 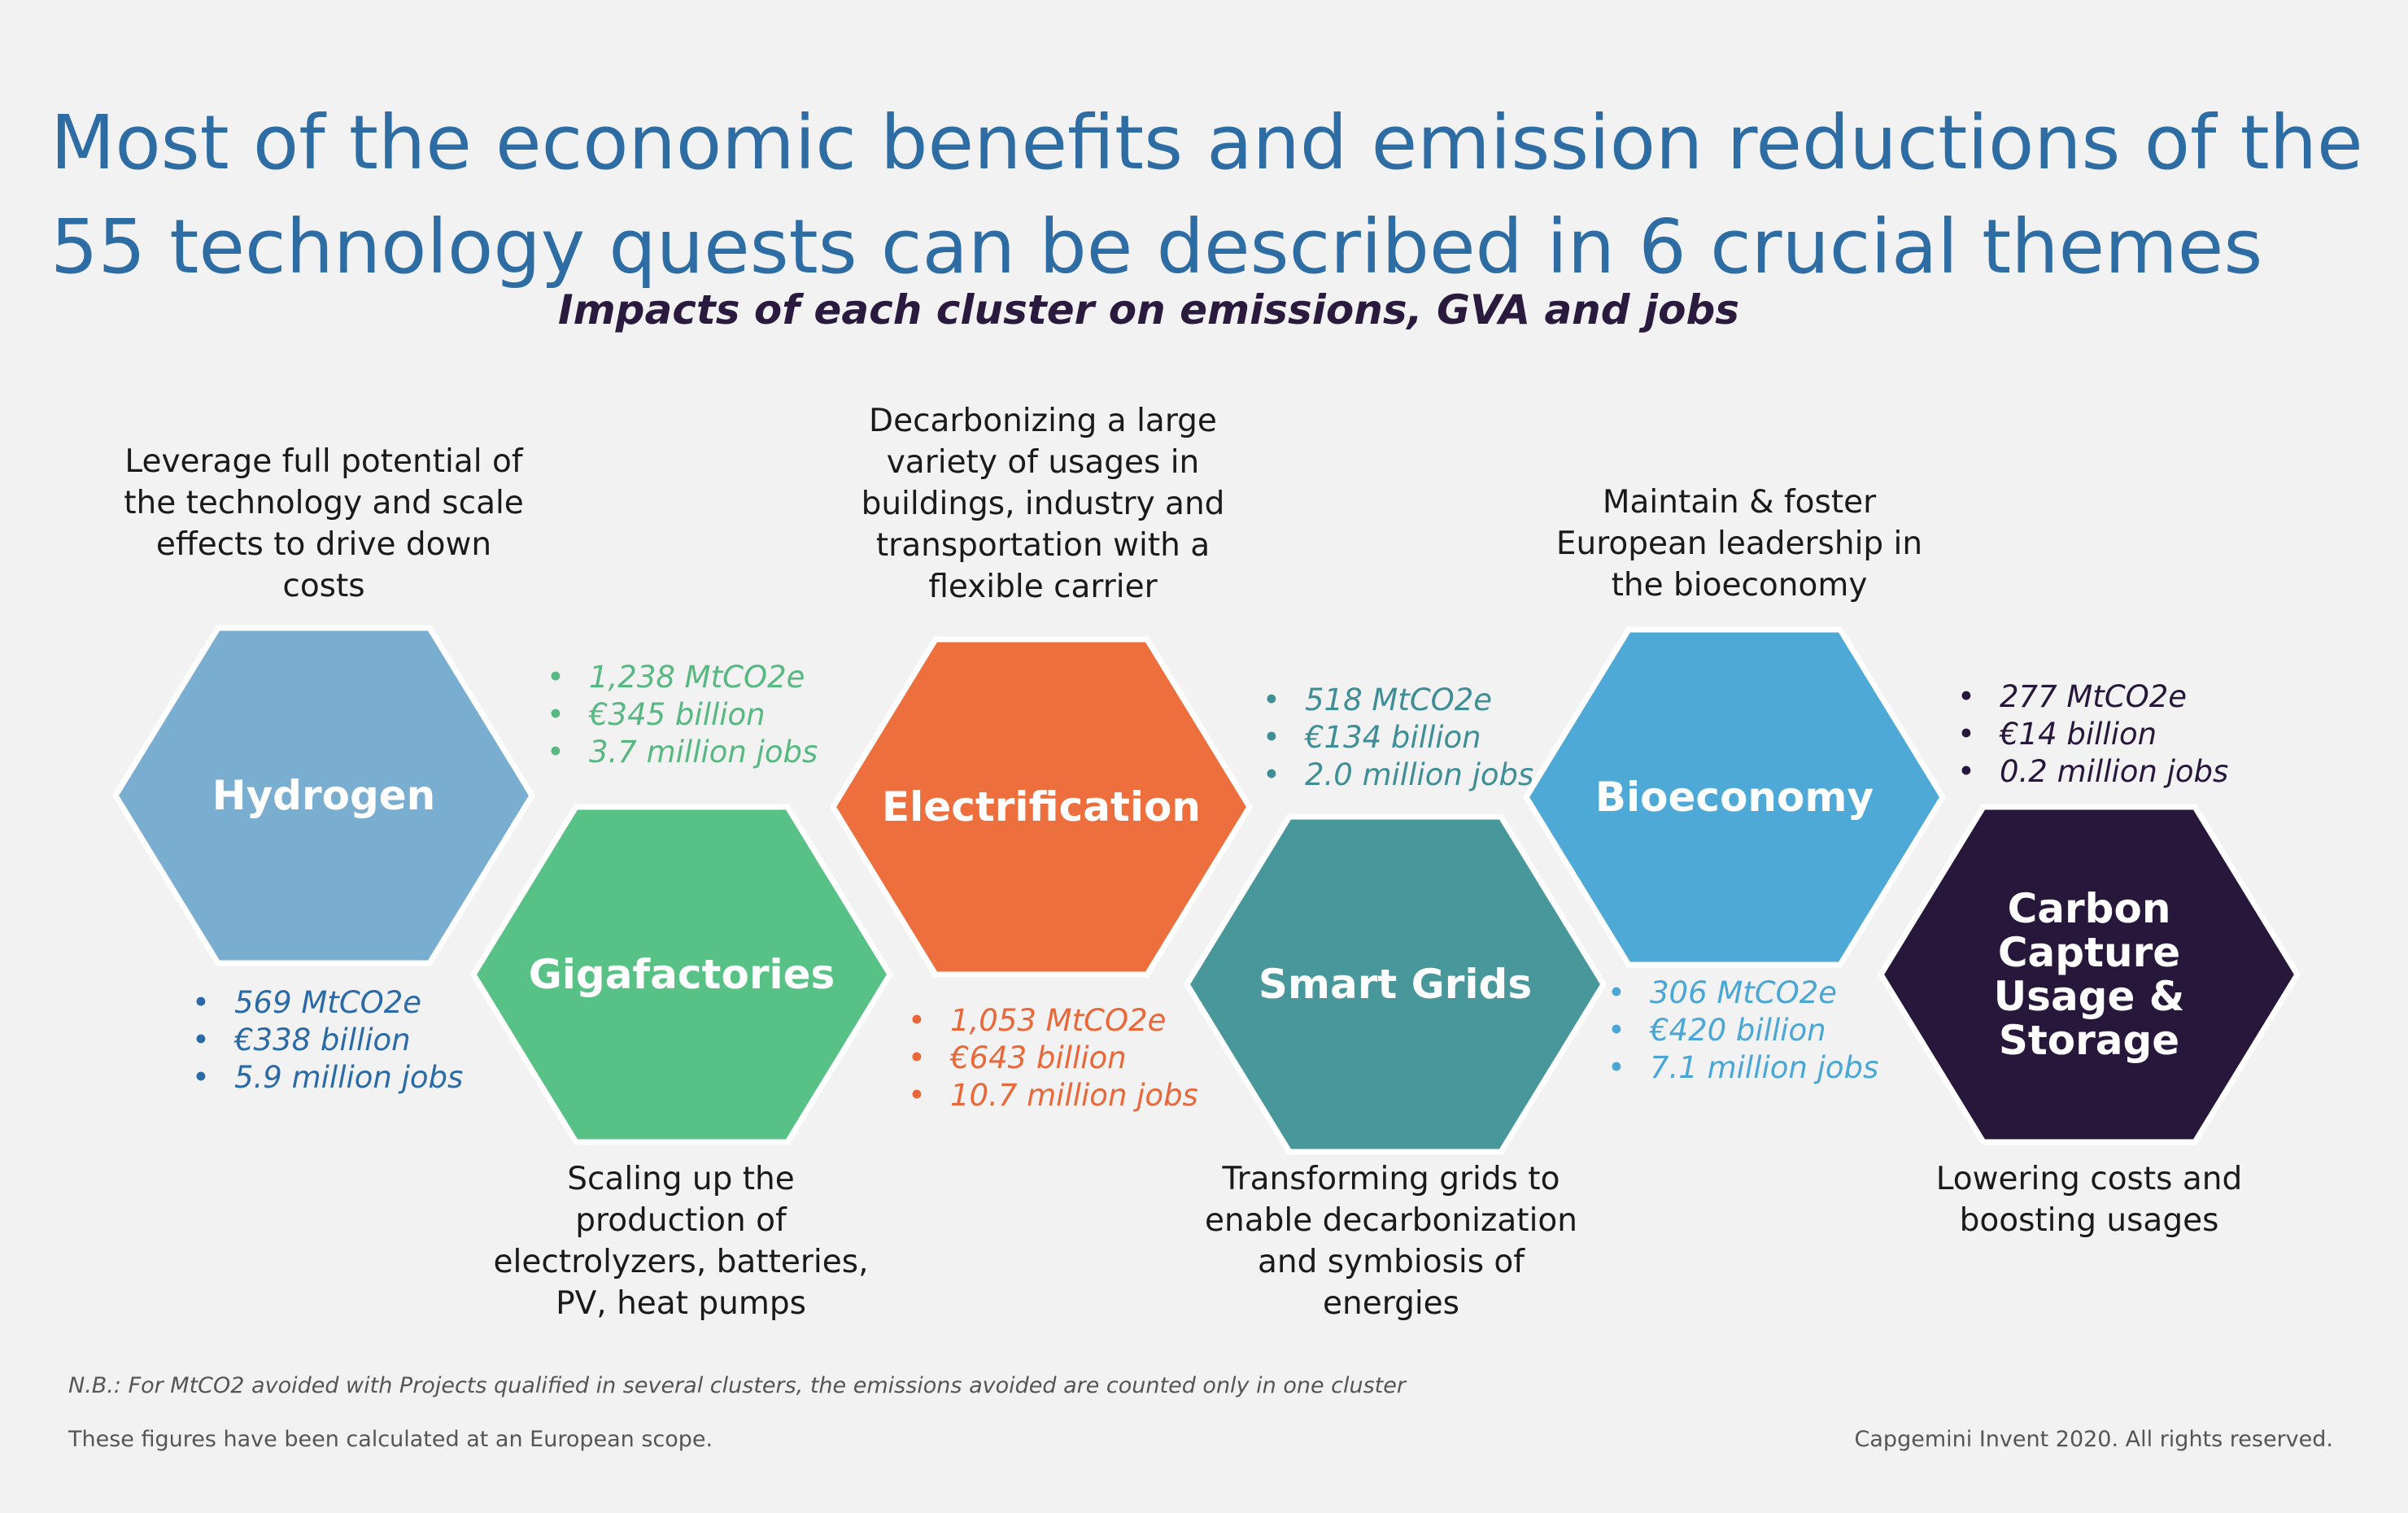 I want to click on stats-bioeconomy: 306 MtCO2e €420 billion 7.1 million jobs, so click(x=1743, y=1031).